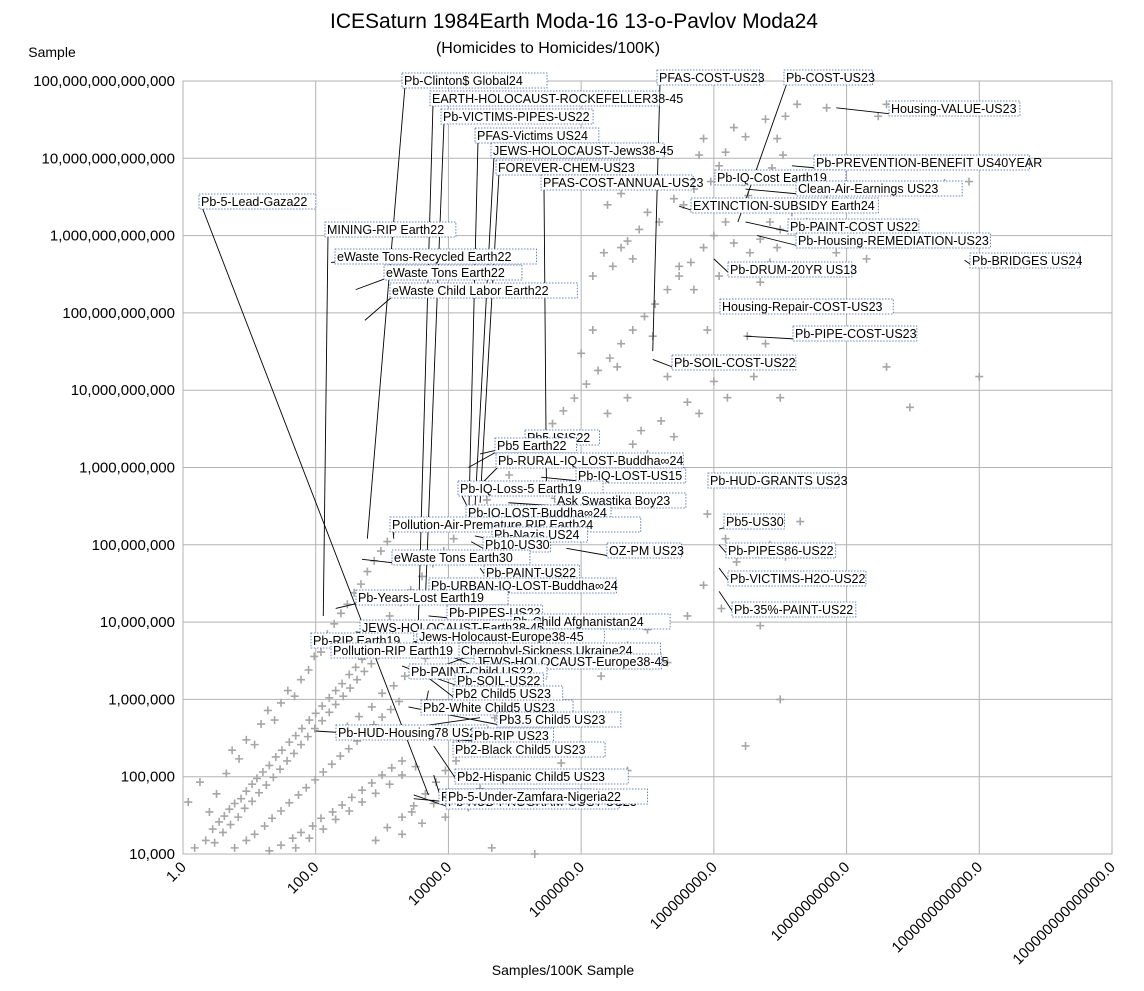 The image size is (1144, 991). I want to click on annotation-label: EARTH-HOLOCAUST-ROCKEFELLER38-45, so click(557, 99).